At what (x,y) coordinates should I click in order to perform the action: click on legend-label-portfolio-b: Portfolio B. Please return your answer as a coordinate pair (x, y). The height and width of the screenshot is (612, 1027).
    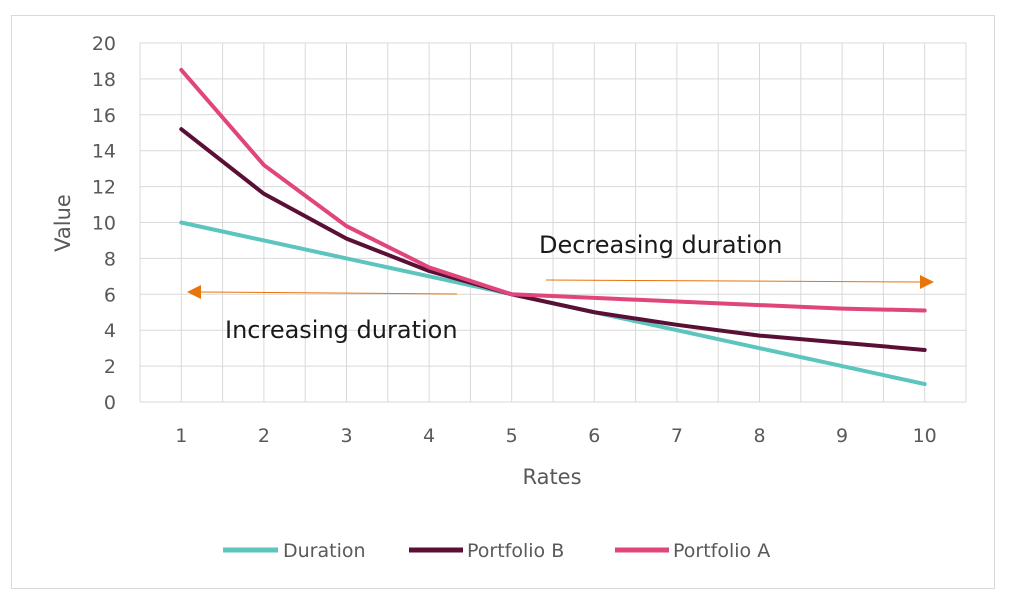
    Looking at the image, I should click on (515, 551).